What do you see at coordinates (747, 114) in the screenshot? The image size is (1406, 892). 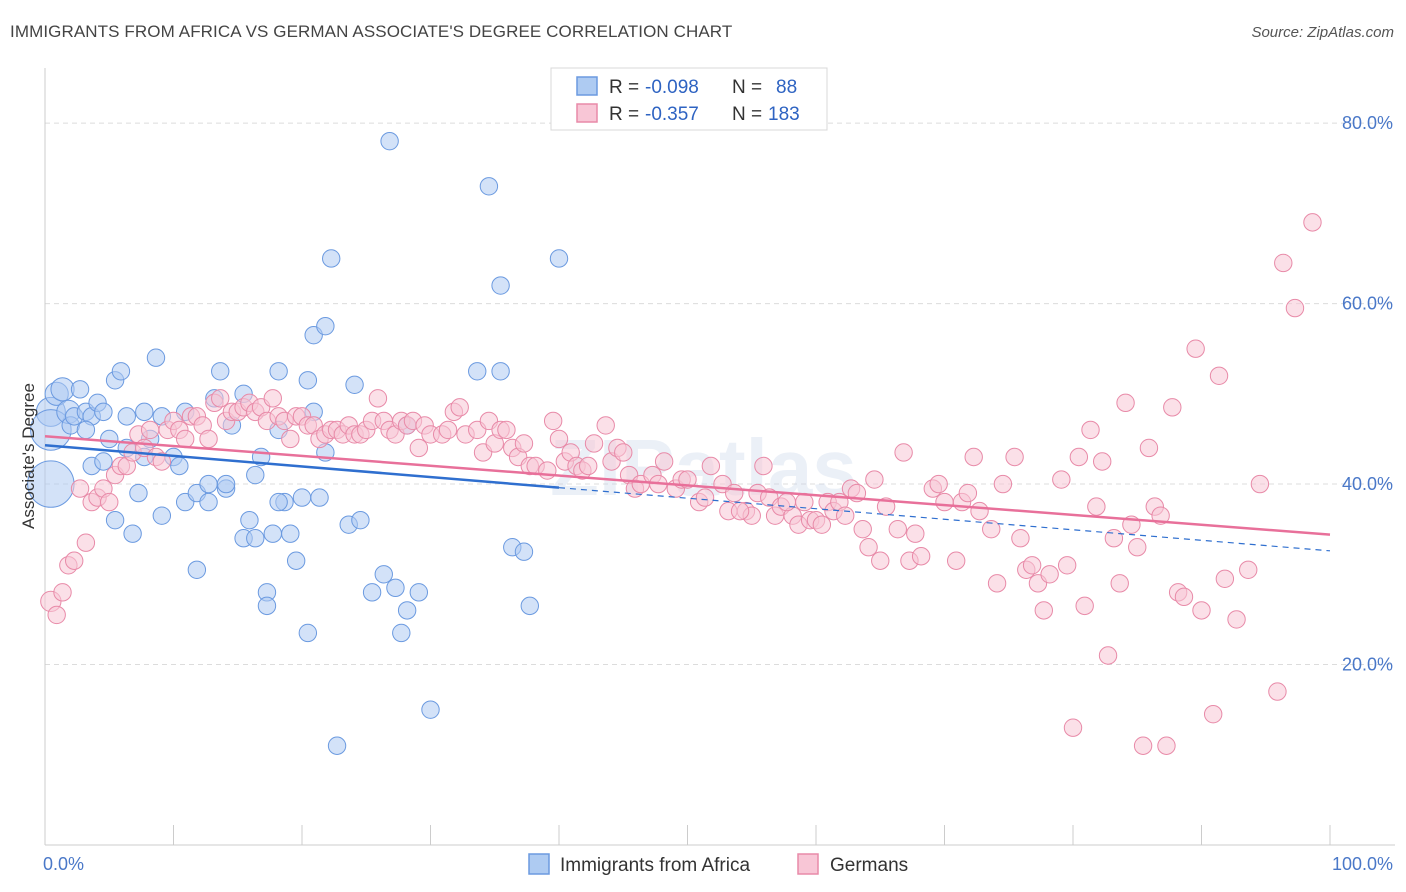 I see `legend-n-label-germans: N =` at bounding box center [747, 114].